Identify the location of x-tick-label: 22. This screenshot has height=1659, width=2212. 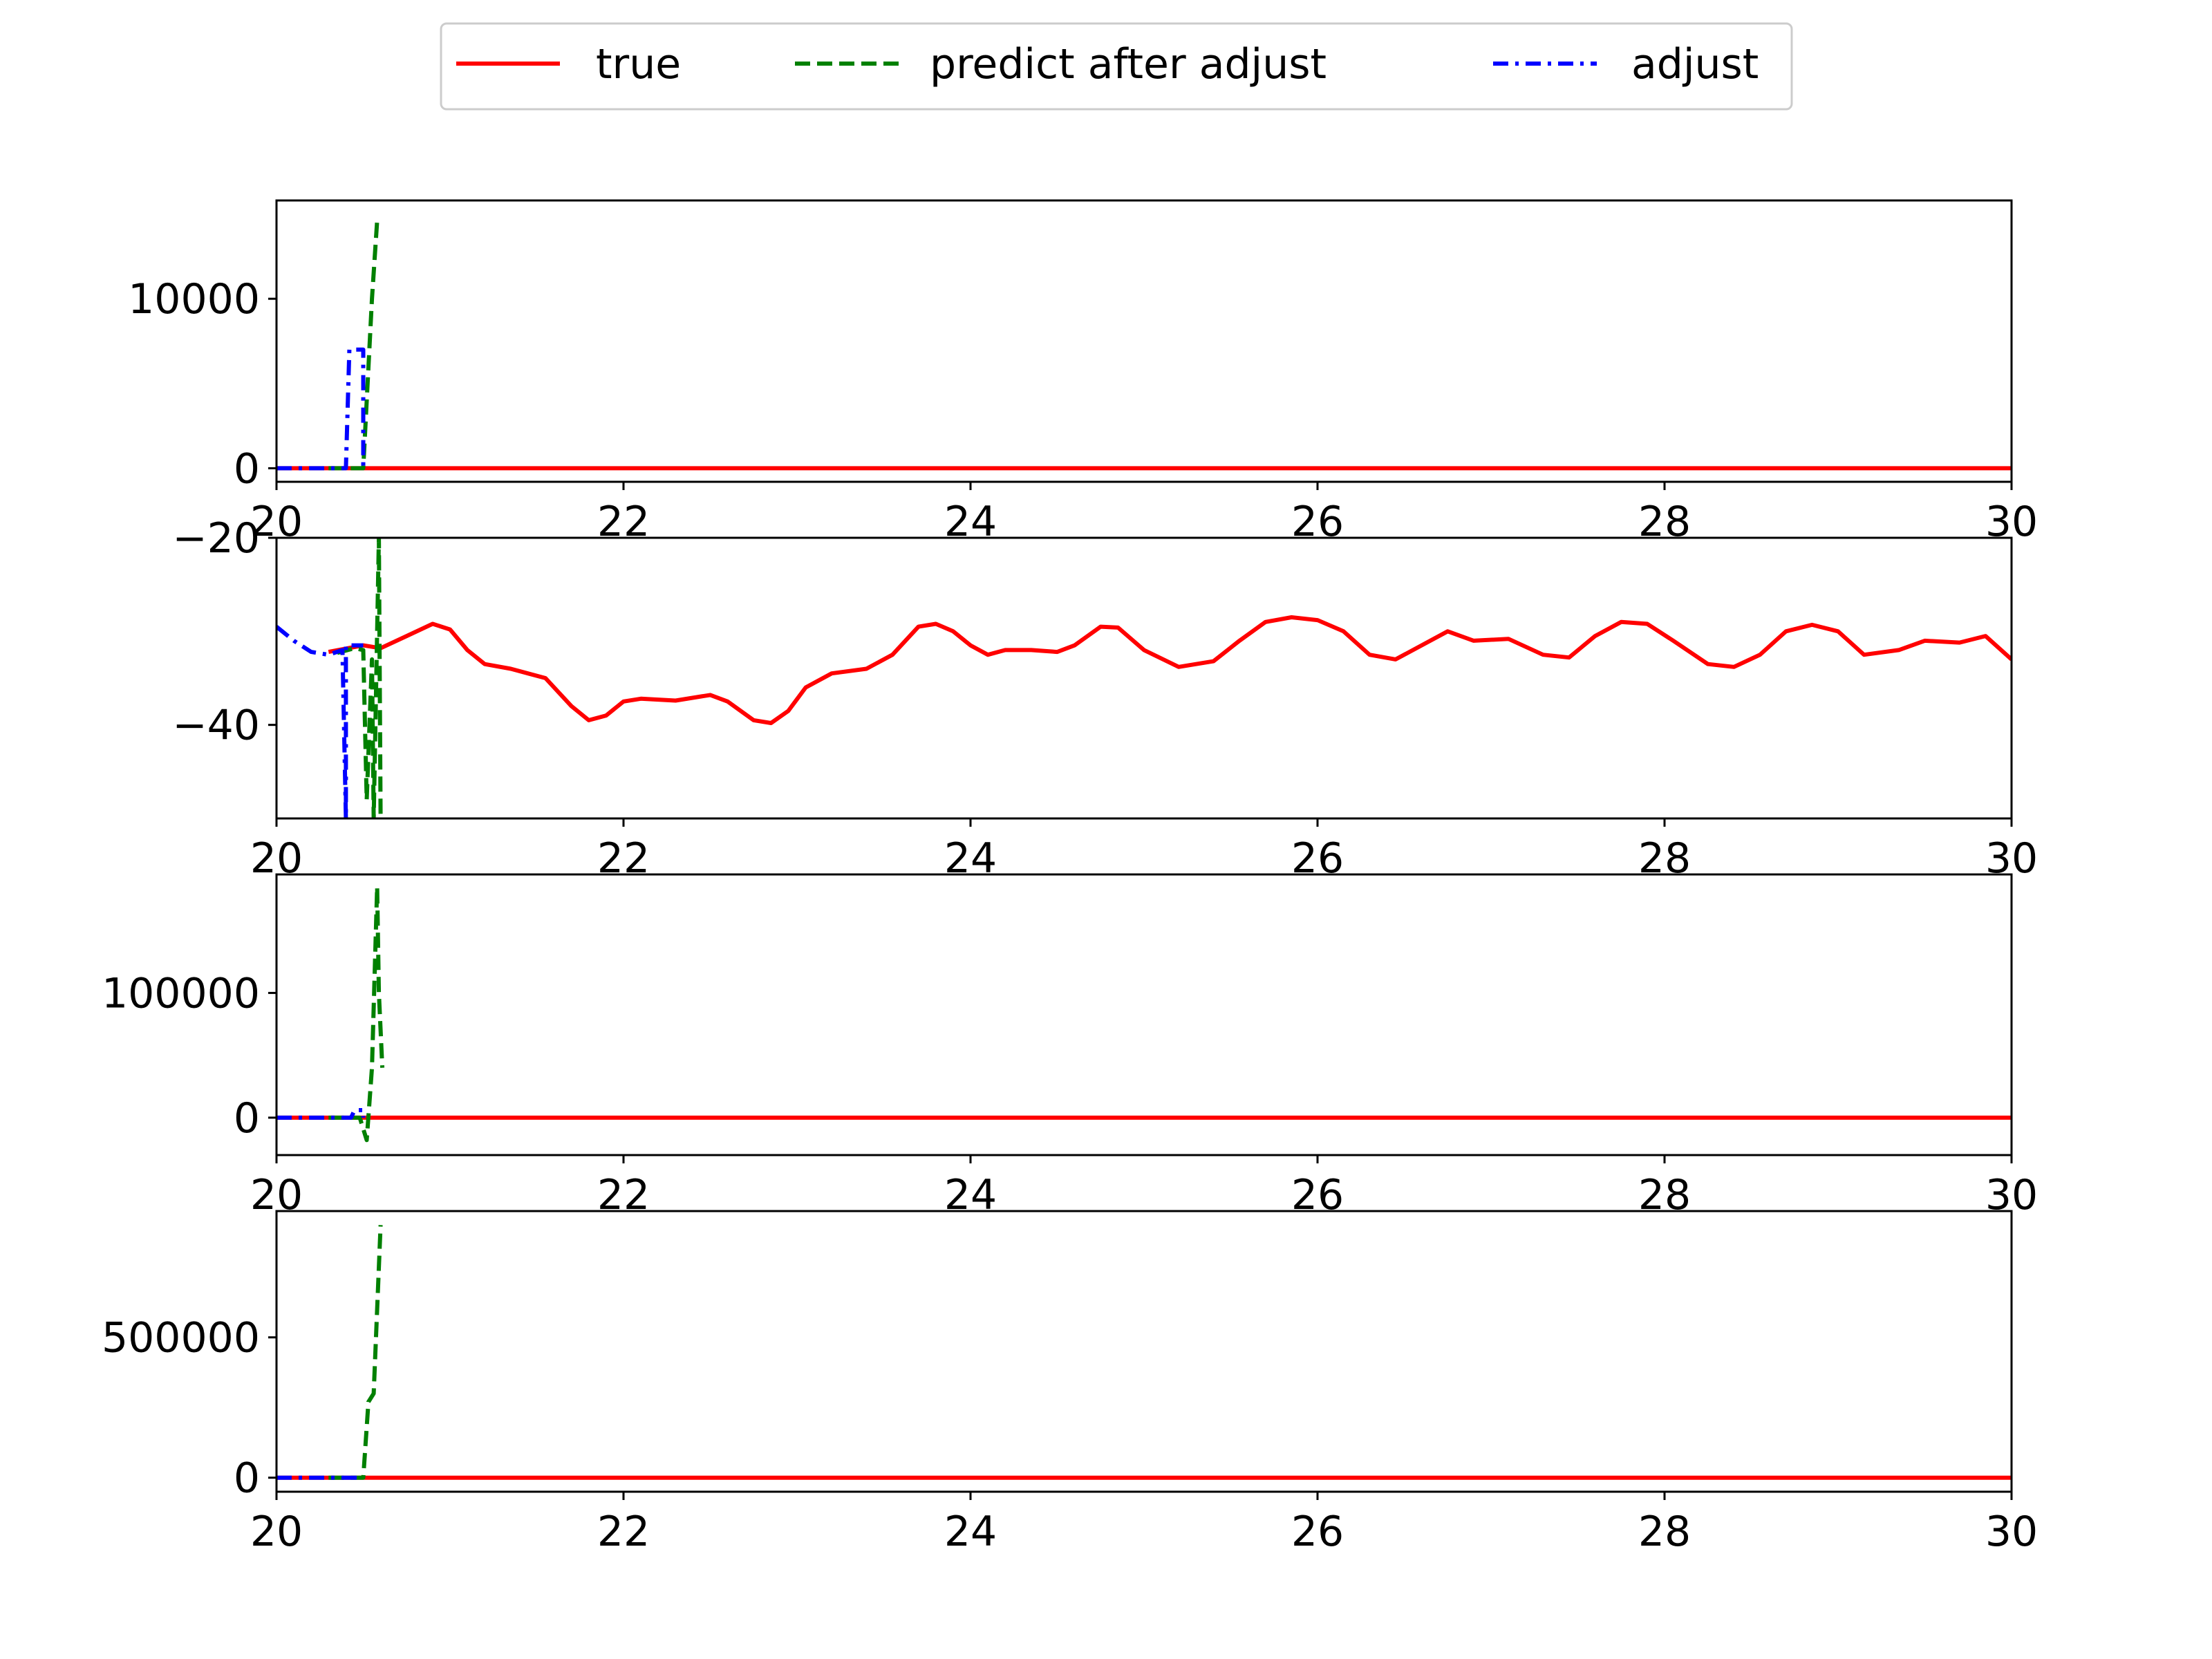
(623, 1532).